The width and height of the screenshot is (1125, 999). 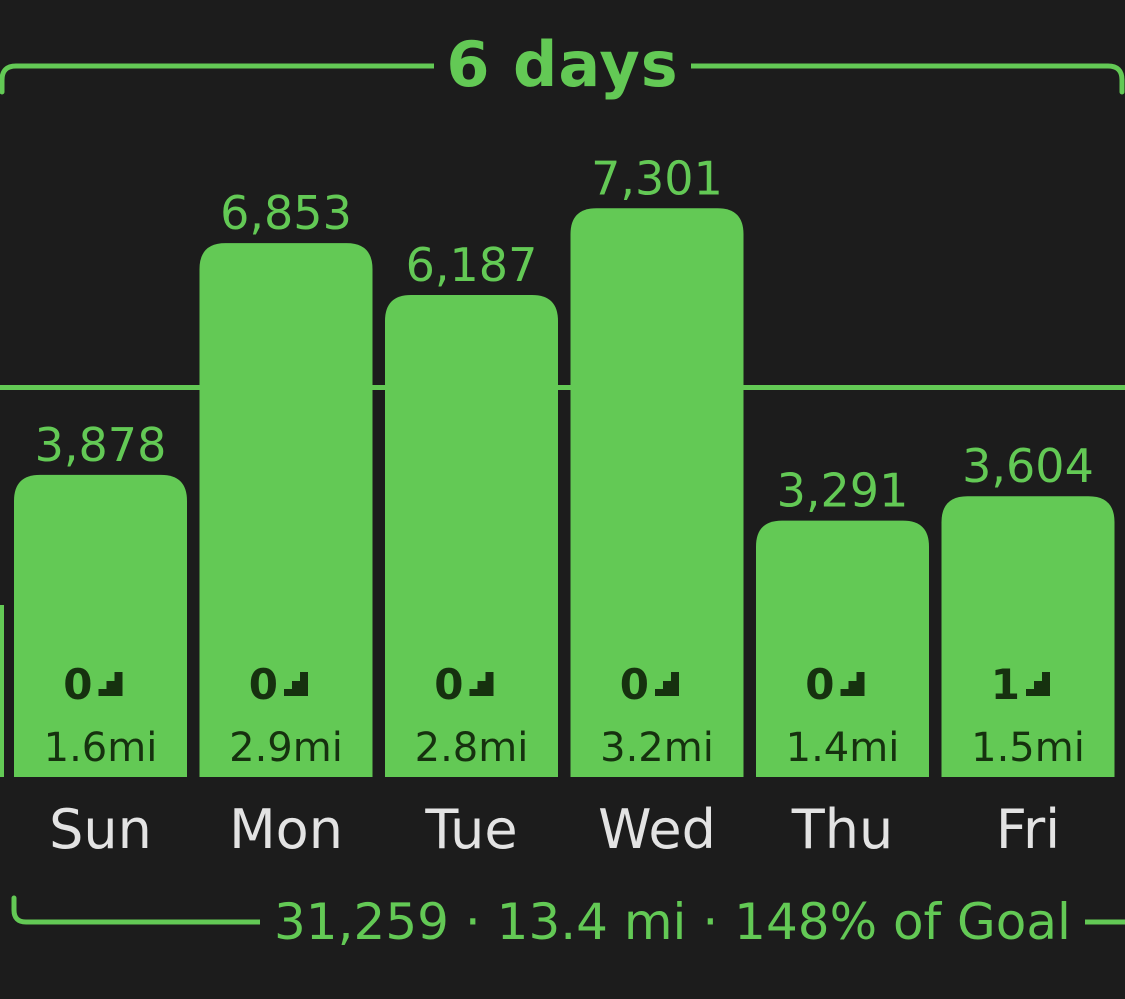 I want to click on flights-label-fri: 1, so click(x=1005, y=684).